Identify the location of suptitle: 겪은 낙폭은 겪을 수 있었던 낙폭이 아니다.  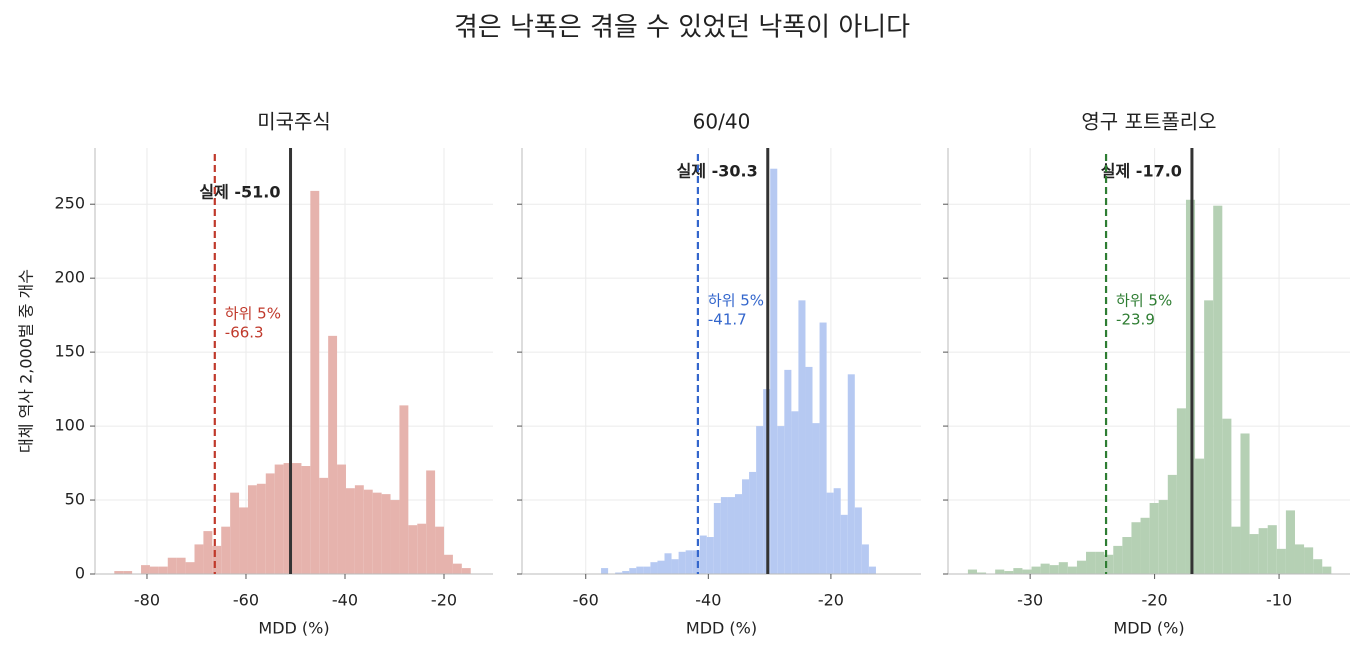
(682, 28).